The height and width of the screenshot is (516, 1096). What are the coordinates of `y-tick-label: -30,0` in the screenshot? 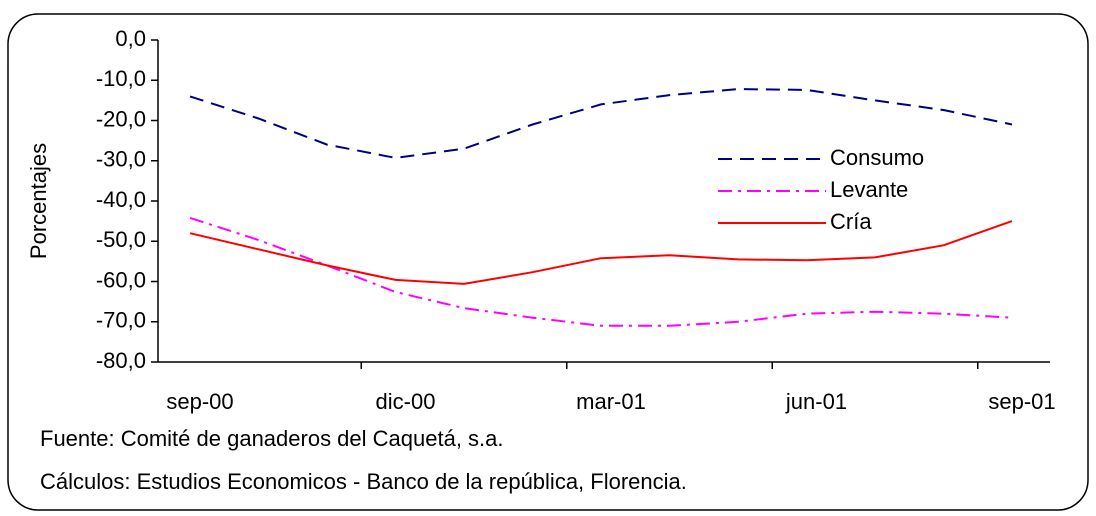 It's located at (121, 159).